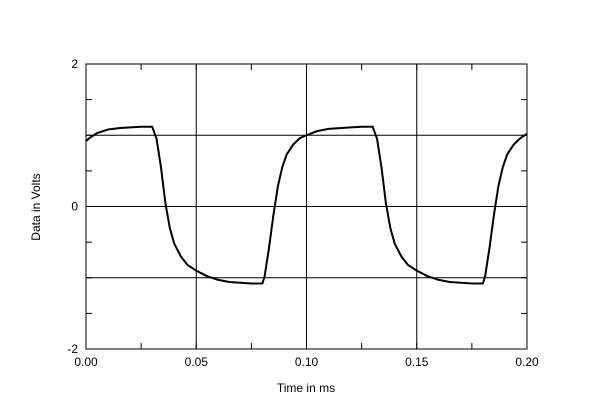 This screenshot has width=600, height=412. What do you see at coordinates (197, 362) in the screenshot?
I see `x-tick-label: 0.05` at bounding box center [197, 362].